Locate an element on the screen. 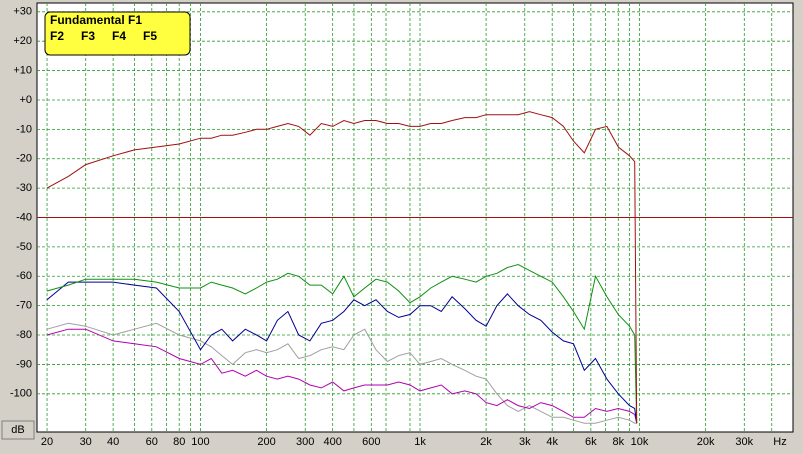 The height and width of the screenshot is (454, 803). y-axis-unit: dB is located at coordinates (17, 430).